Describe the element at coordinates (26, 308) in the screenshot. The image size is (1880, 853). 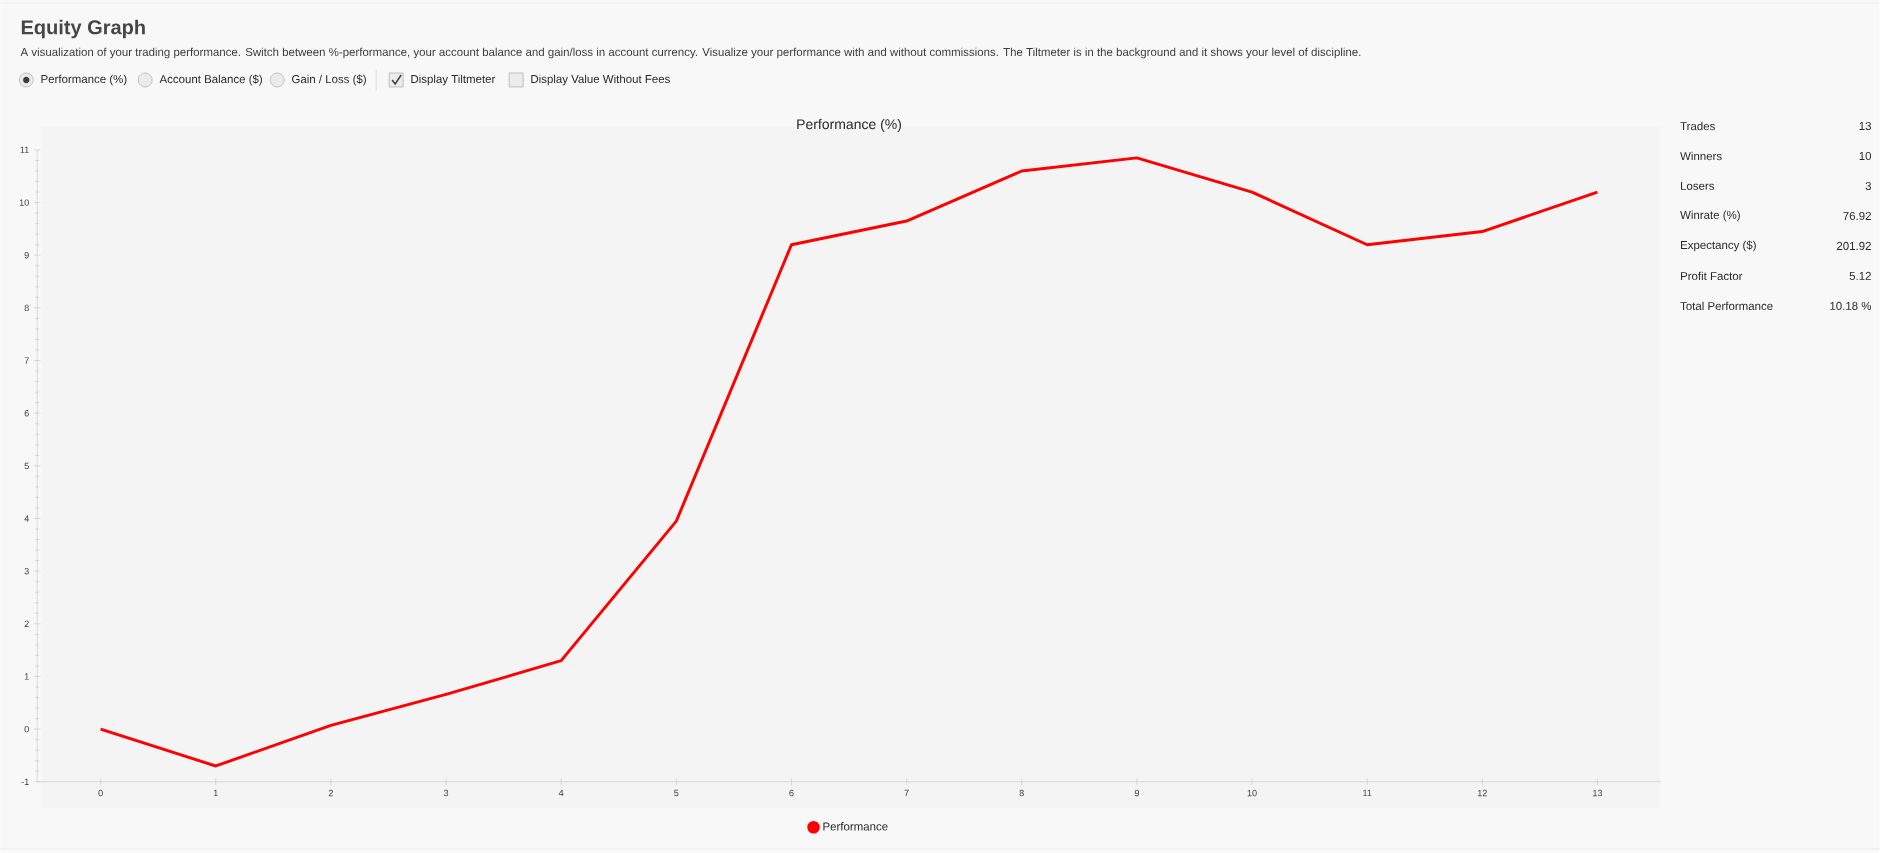
I see `y-tick-label: 8` at that location.